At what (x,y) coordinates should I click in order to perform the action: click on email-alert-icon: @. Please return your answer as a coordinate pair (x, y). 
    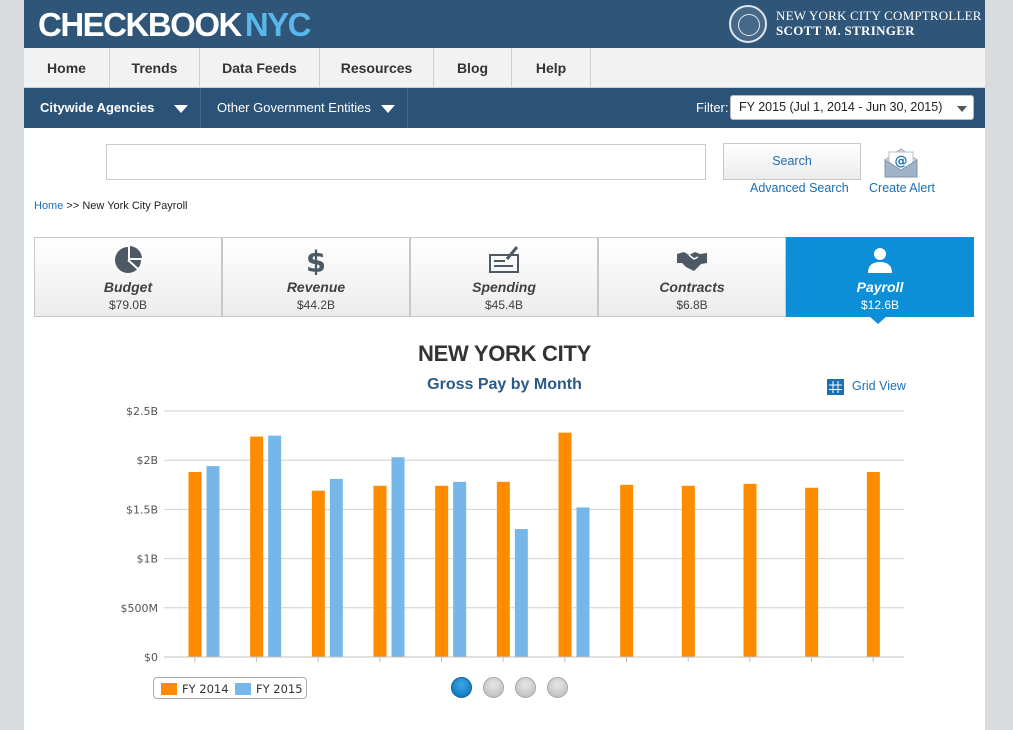
    Looking at the image, I should click on (901, 163).